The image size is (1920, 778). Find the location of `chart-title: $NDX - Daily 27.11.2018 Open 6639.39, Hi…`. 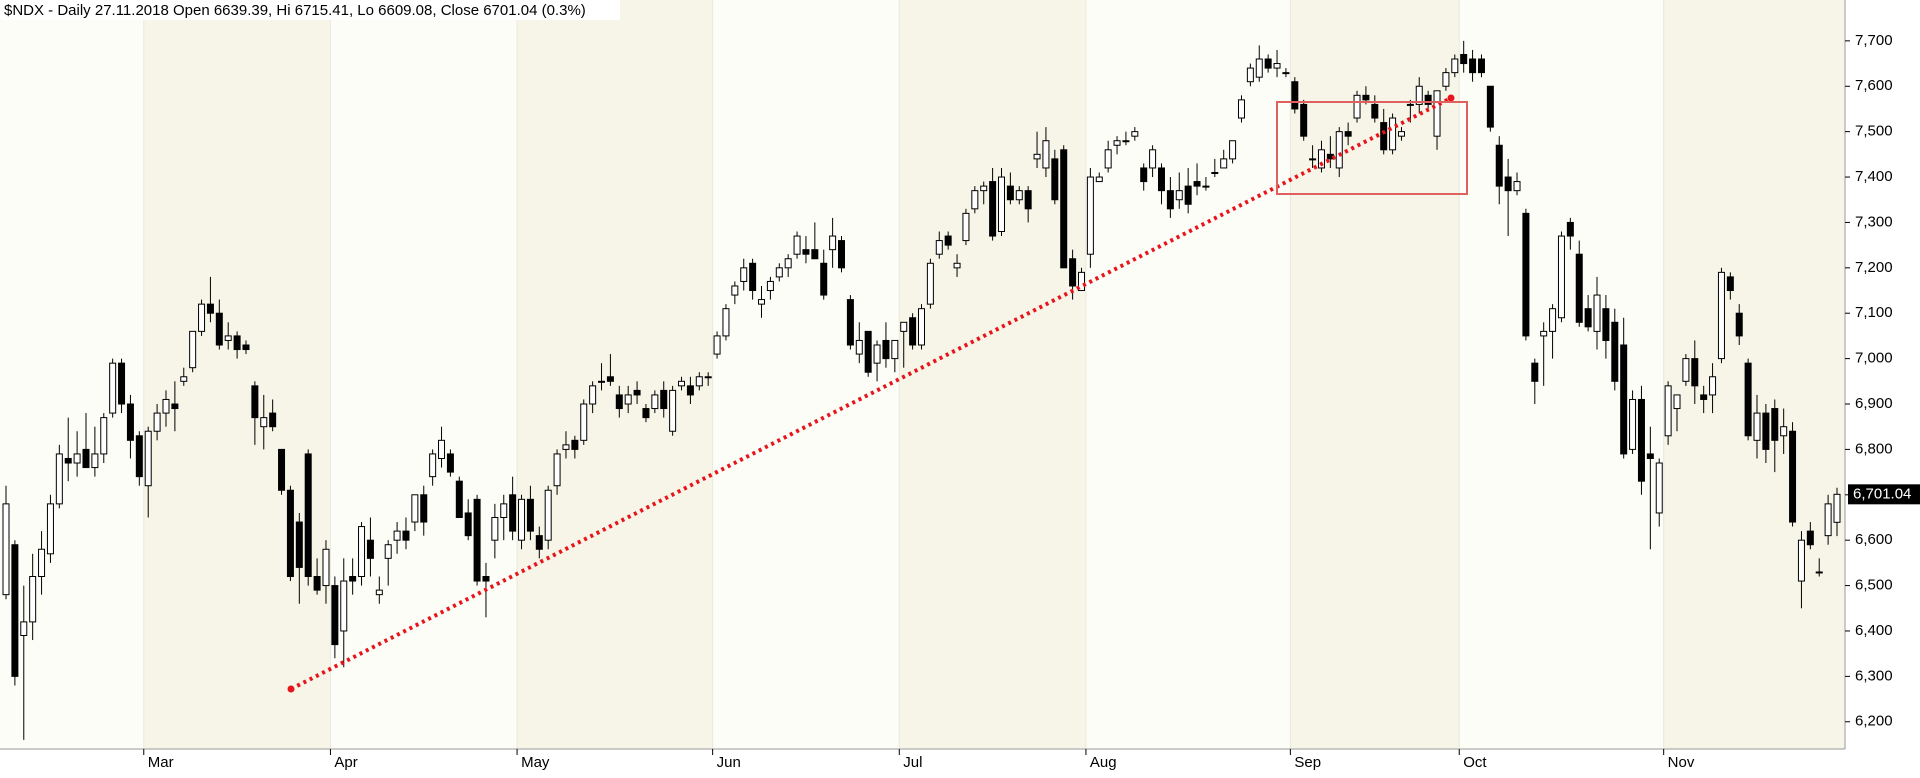

chart-title: $NDX - Daily 27.11.2018 Open 6639.39, Hi… is located at coordinates (295, 10).